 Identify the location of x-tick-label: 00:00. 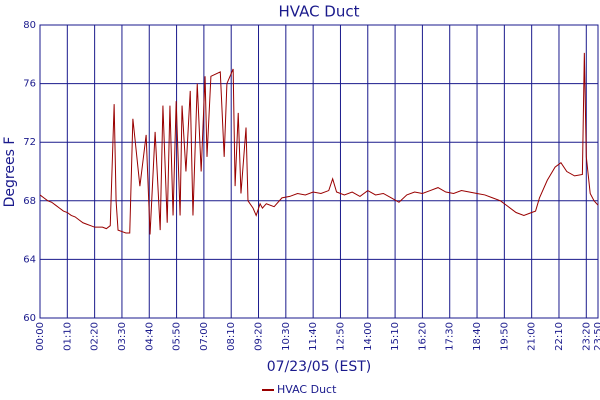
(40, 336).